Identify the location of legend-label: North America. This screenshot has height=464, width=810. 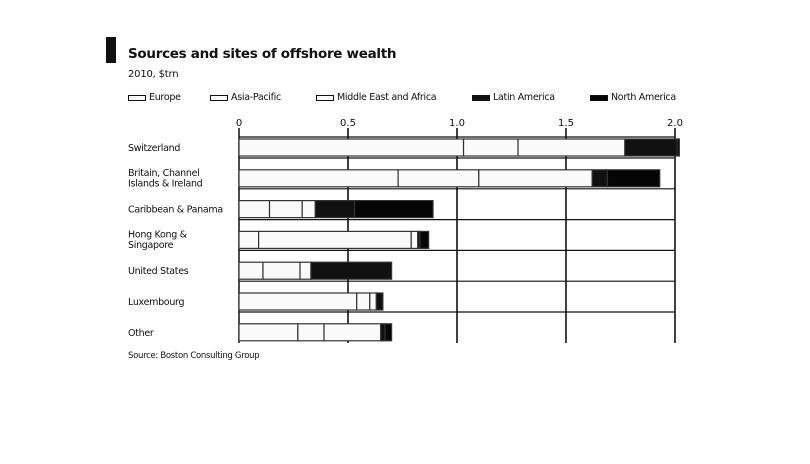
(643, 97).